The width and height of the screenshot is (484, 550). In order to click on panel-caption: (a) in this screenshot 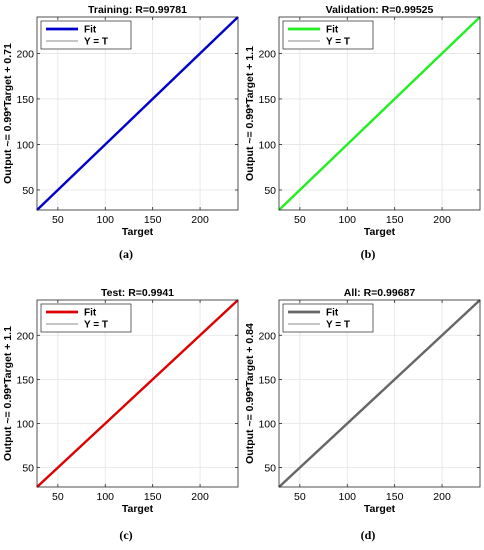, I will do `click(126, 254)`.